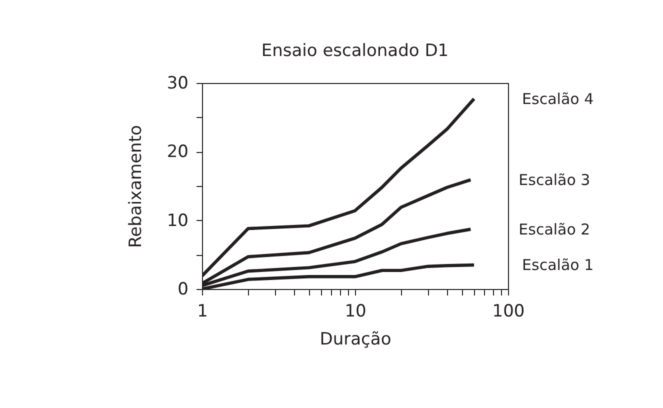  I want to click on text: Escalão 4, so click(558, 99).